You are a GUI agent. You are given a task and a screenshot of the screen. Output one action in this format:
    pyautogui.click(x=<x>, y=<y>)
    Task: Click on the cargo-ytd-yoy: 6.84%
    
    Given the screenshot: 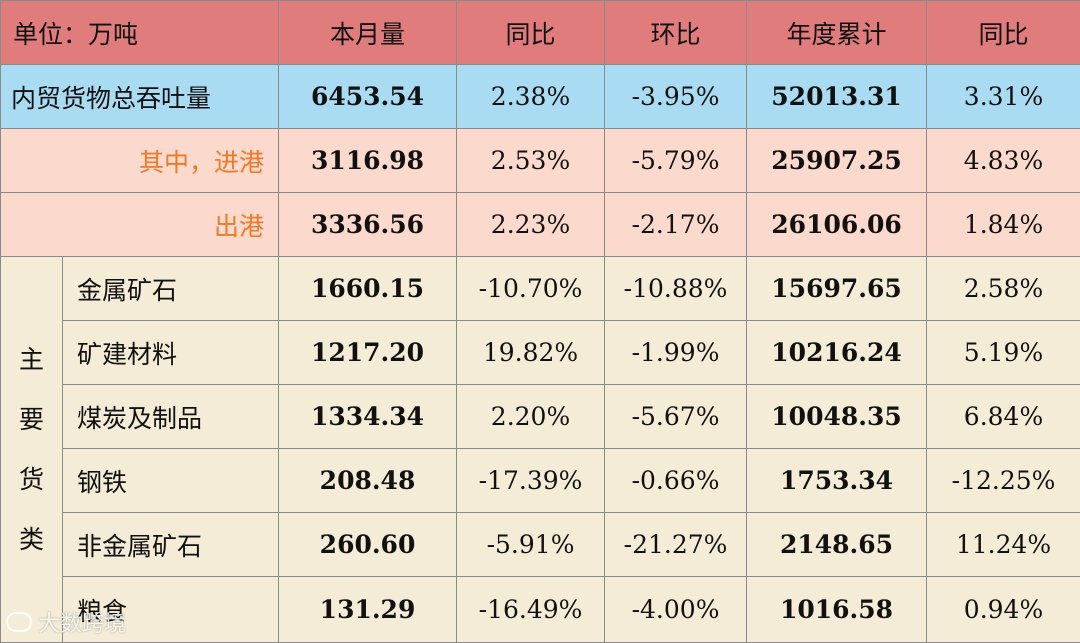 What is the action you would take?
    pyautogui.click(x=1003, y=417)
    